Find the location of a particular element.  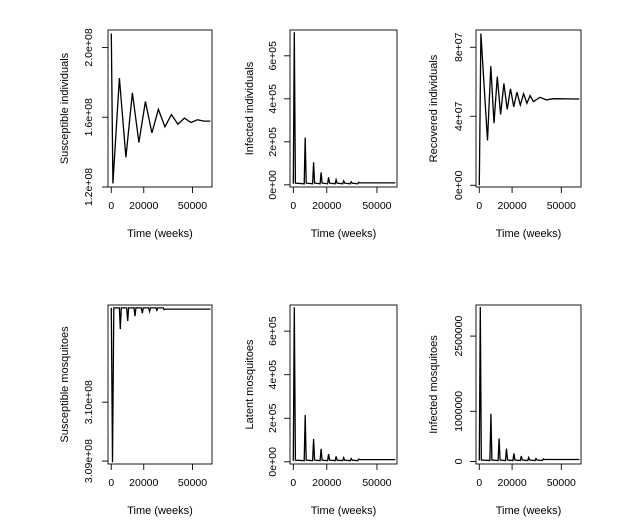

y-axis-label: Latent mosquitoes is located at coordinates (250, 384).